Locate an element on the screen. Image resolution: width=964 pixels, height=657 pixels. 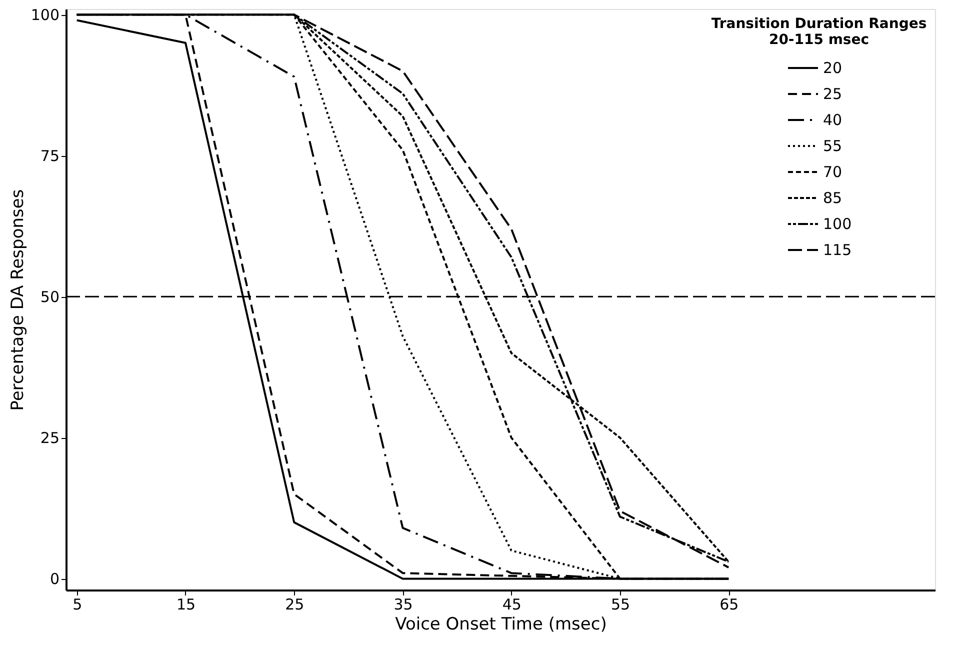
x-axis-title: Voice Onset Time (msec) is located at coordinates (501, 624).